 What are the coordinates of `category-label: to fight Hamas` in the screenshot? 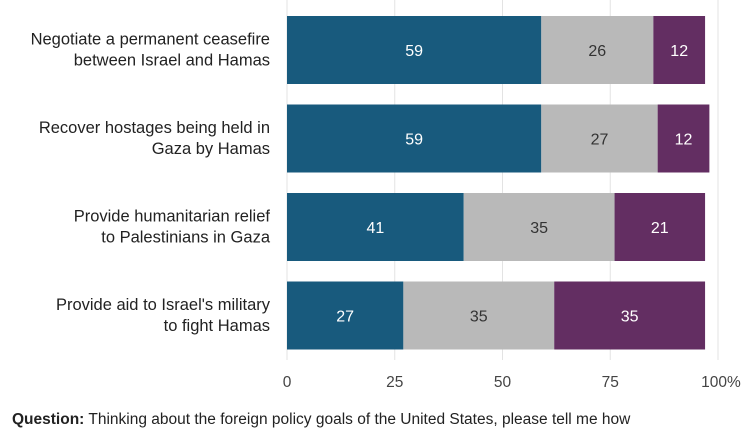 It's located at (217, 326).